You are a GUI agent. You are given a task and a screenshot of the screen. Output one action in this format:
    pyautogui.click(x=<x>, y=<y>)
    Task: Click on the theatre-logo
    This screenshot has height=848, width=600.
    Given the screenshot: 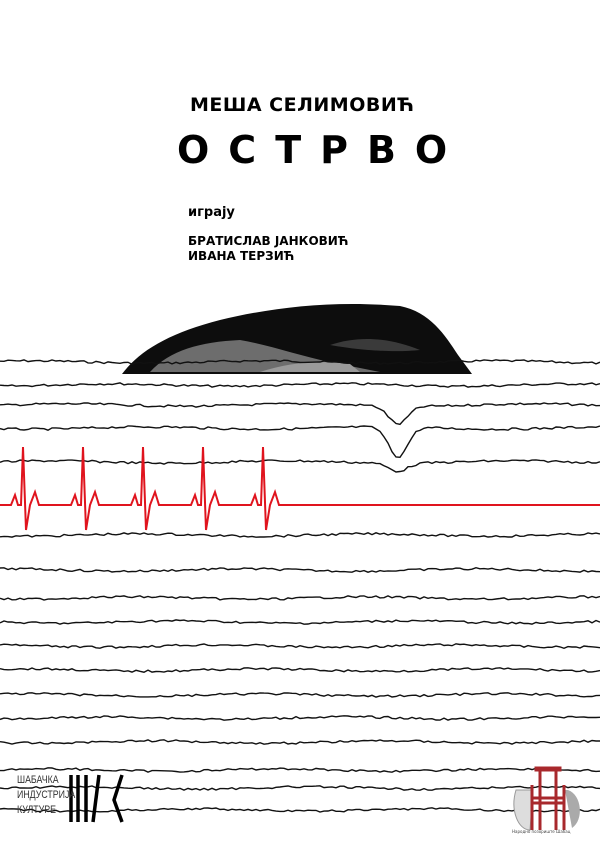 What is the action you would take?
    pyautogui.click(x=546, y=798)
    